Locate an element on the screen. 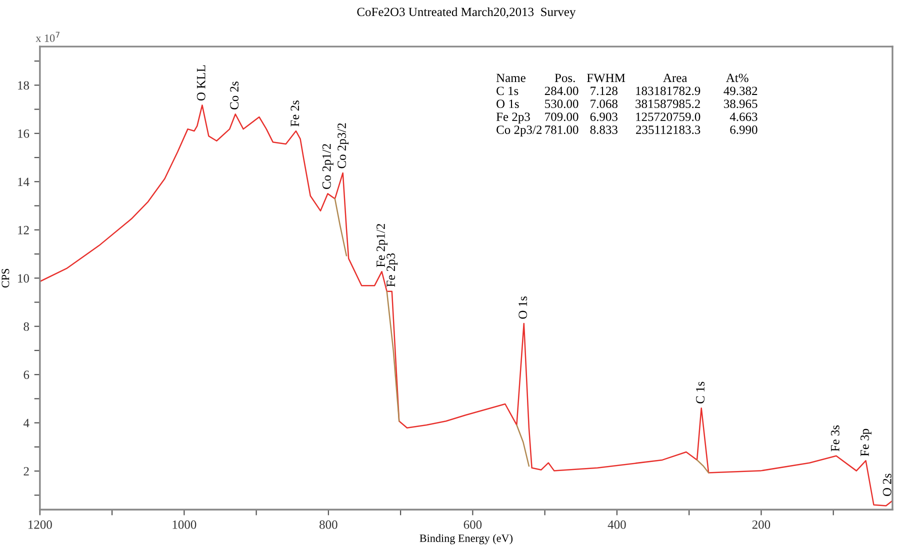  annotation: O 1s is located at coordinates (523, 307).